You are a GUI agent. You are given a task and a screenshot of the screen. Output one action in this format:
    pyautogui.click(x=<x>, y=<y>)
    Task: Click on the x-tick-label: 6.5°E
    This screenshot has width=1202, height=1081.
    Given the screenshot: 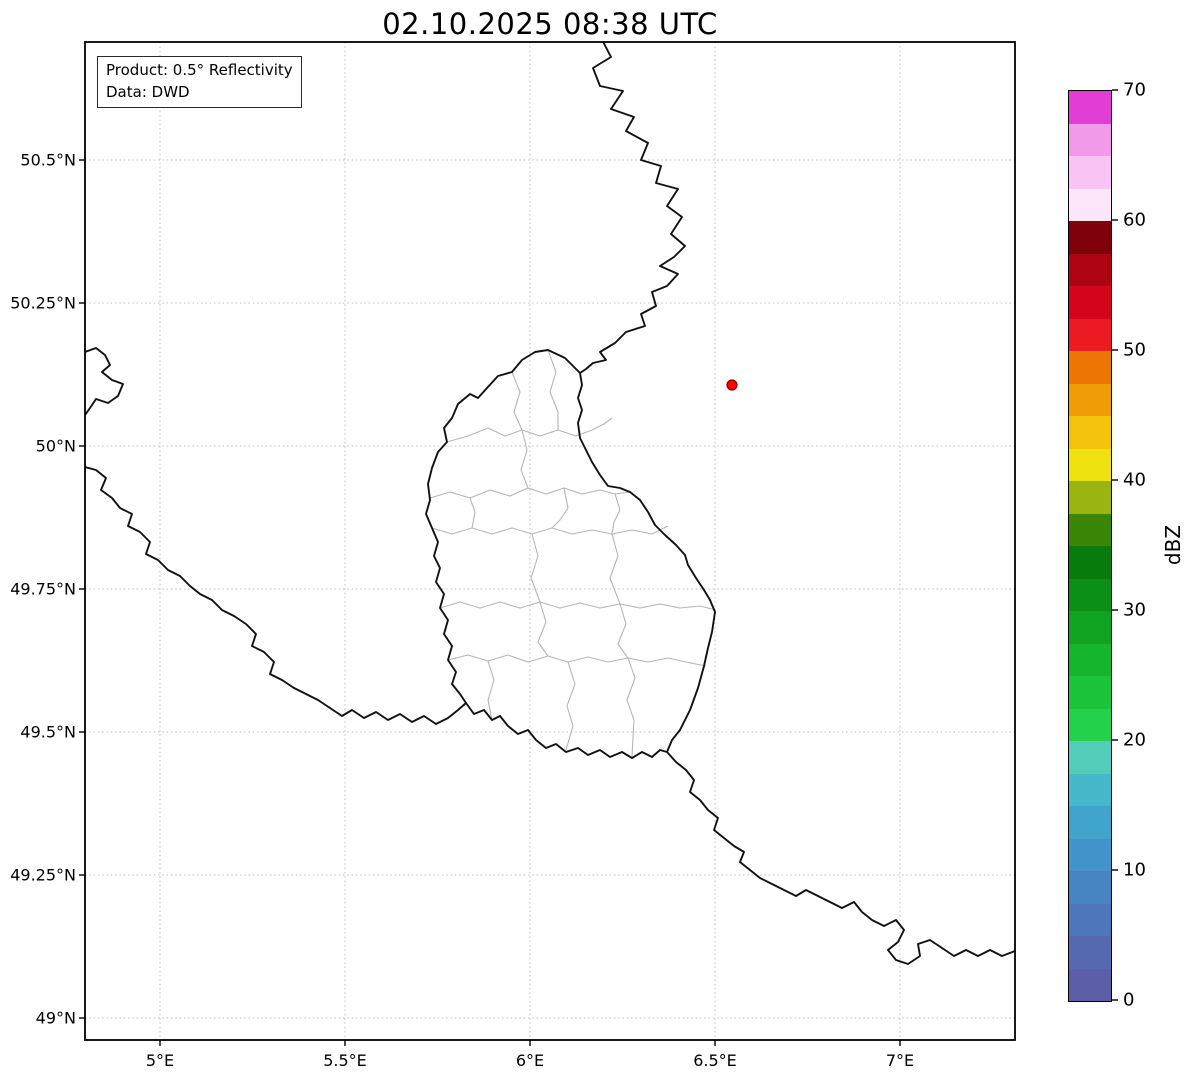 What is the action you would take?
    pyautogui.click(x=715, y=1060)
    